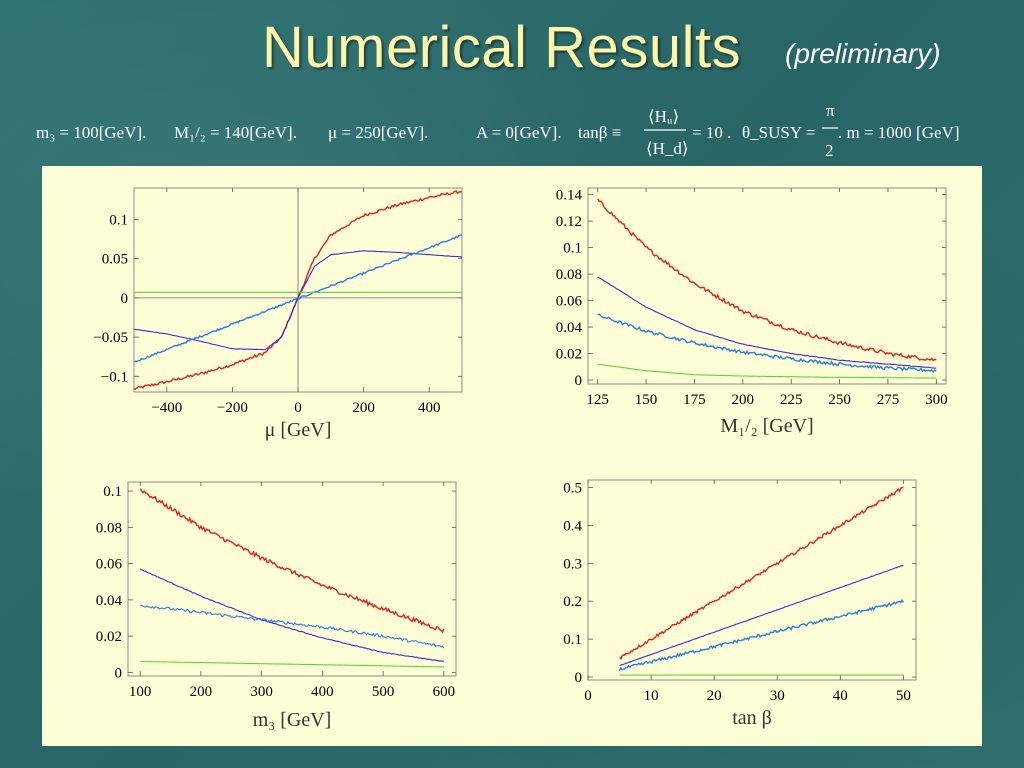 The height and width of the screenshot is (768, 1024). I want to click on x-tick-label: 225, so click(791, 400).